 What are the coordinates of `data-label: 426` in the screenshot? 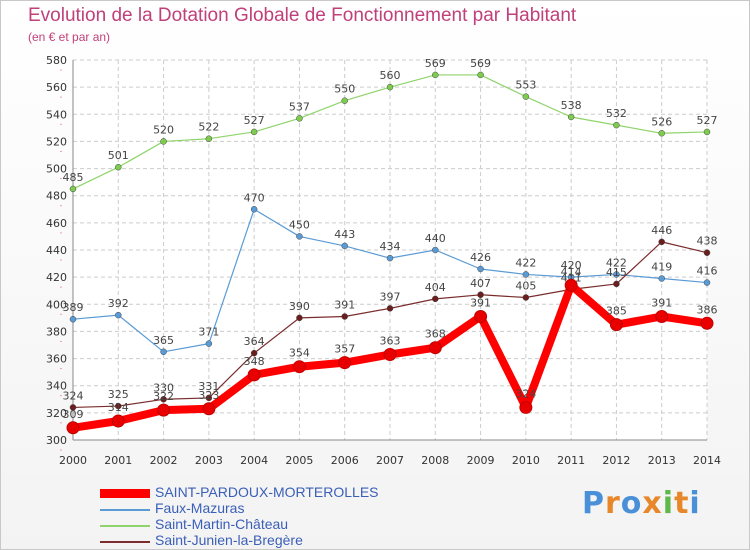 It's located at (480, 257).